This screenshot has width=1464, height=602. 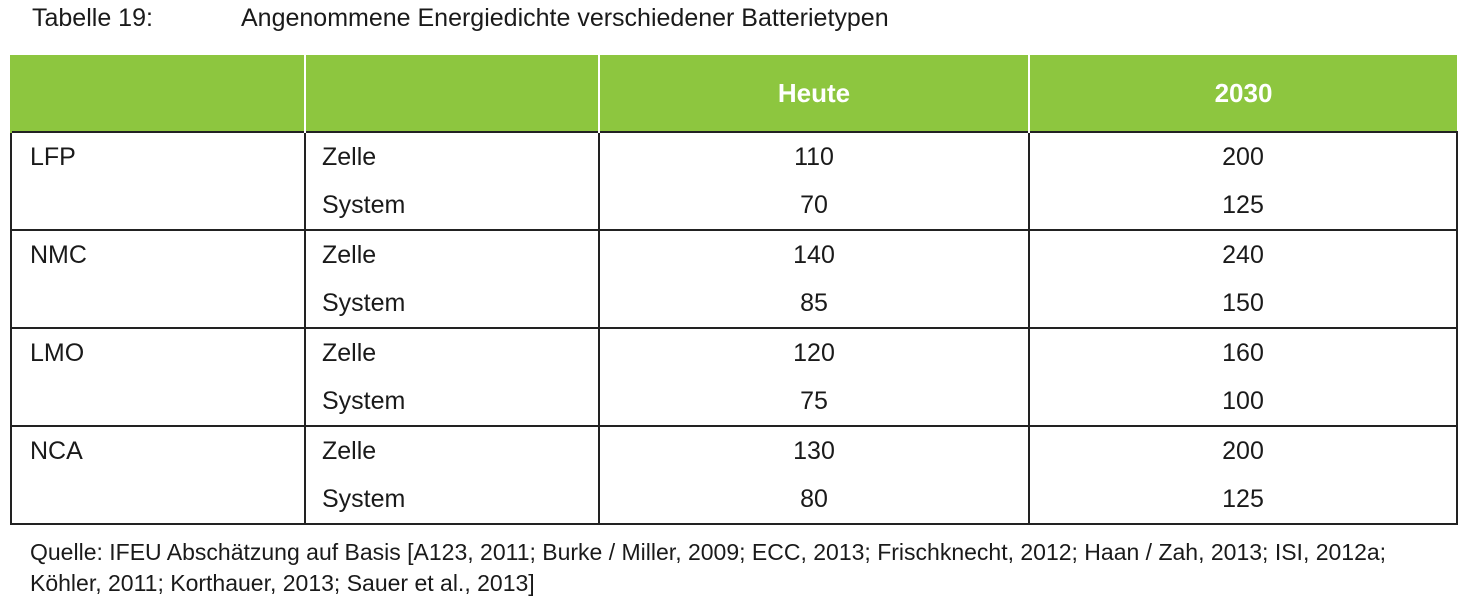 What do you see at coordinates (158, 352) in the screenshot?
I see `battery-type-cell: LMO` at bounding box center [158, 352].